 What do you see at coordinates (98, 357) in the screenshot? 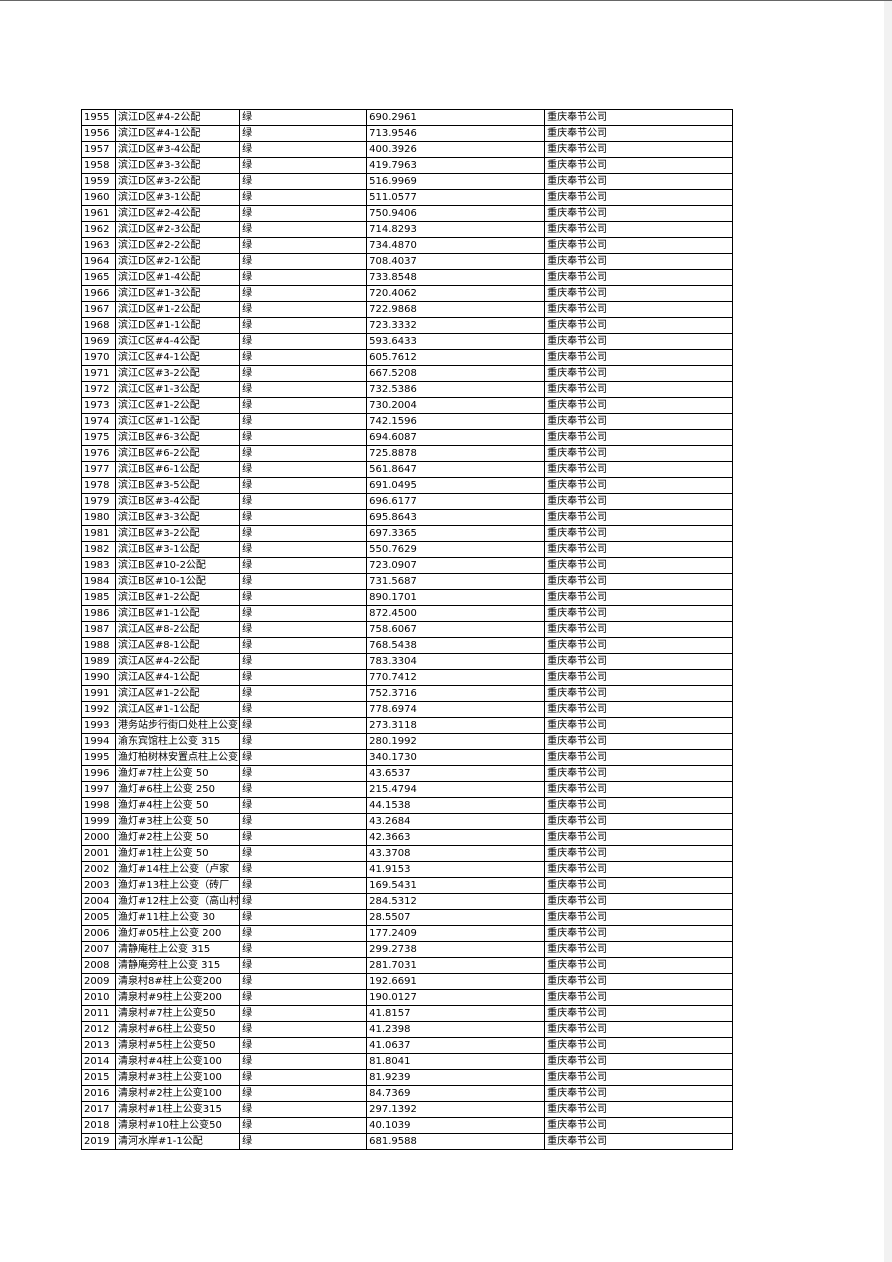
I see `row-id: 1970` at bounding box center [98, 357].